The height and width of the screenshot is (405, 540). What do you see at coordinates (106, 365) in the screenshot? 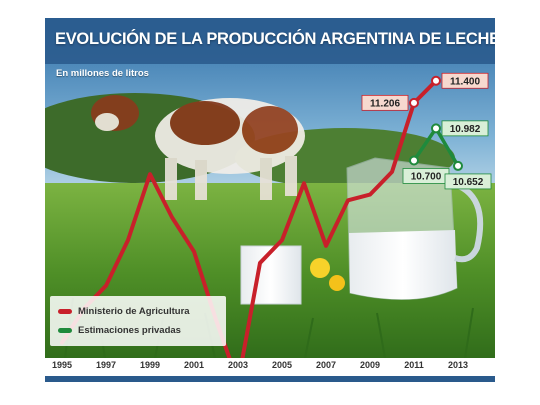
I see `x-tick-label: 1997` at bounding box center [106, 365].